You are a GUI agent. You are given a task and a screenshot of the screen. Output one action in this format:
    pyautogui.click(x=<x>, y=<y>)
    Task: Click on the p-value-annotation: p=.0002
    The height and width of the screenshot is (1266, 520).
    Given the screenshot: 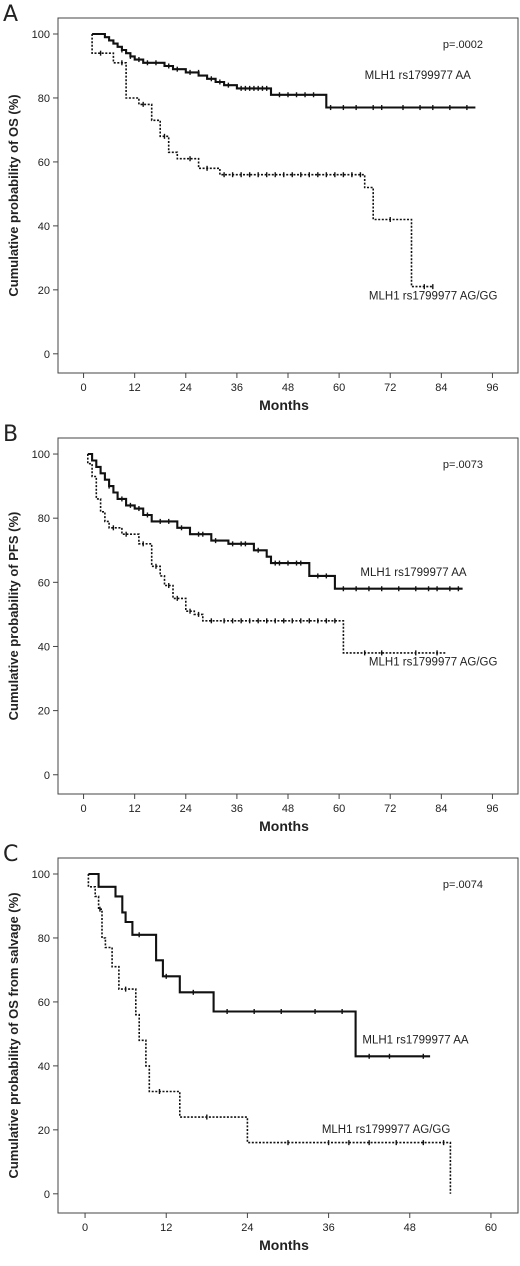 What is the action you would take?
    pyautogui.click(x=463, y=45)
    